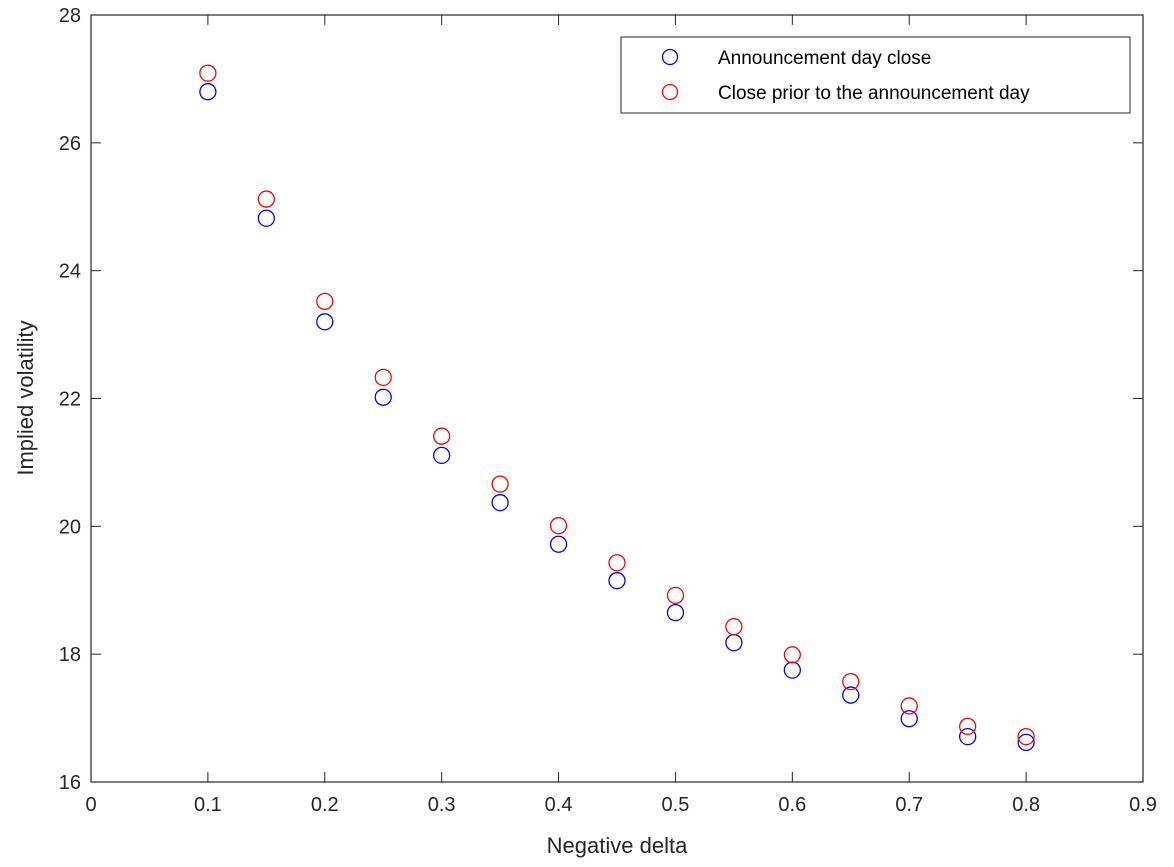 The image size is (1174, 867). Describe the element at coordinates (70, 144) in the screenshot. I see `y-tick-label: 26` at that location.